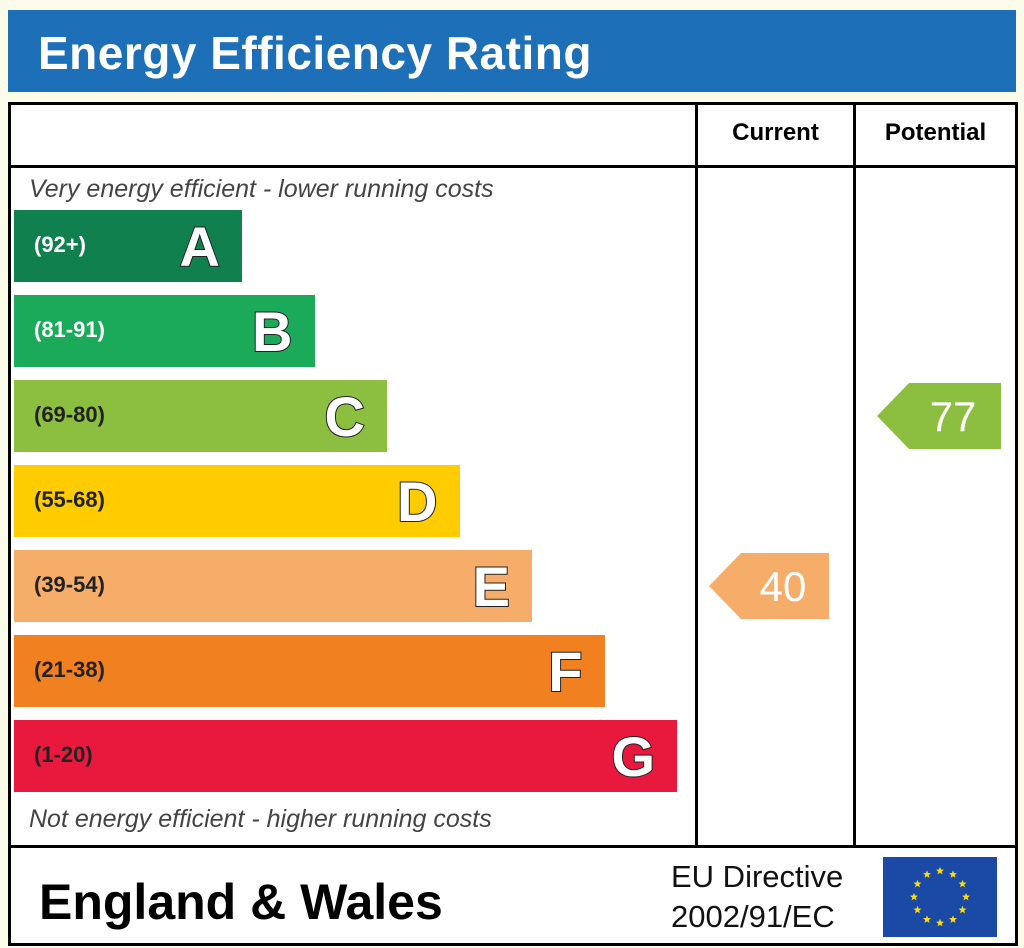 The image size is (1024, 948). I want to click on potential-rating-arrow: 77, so click(939, 416).